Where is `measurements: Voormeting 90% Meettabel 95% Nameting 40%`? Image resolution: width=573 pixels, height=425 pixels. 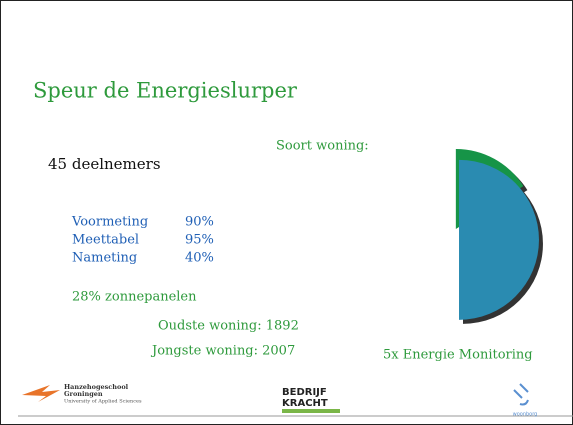
measurements: Voormeting 90% Meettabel 95% Nameting 40% is located at coordinates (142, 240).